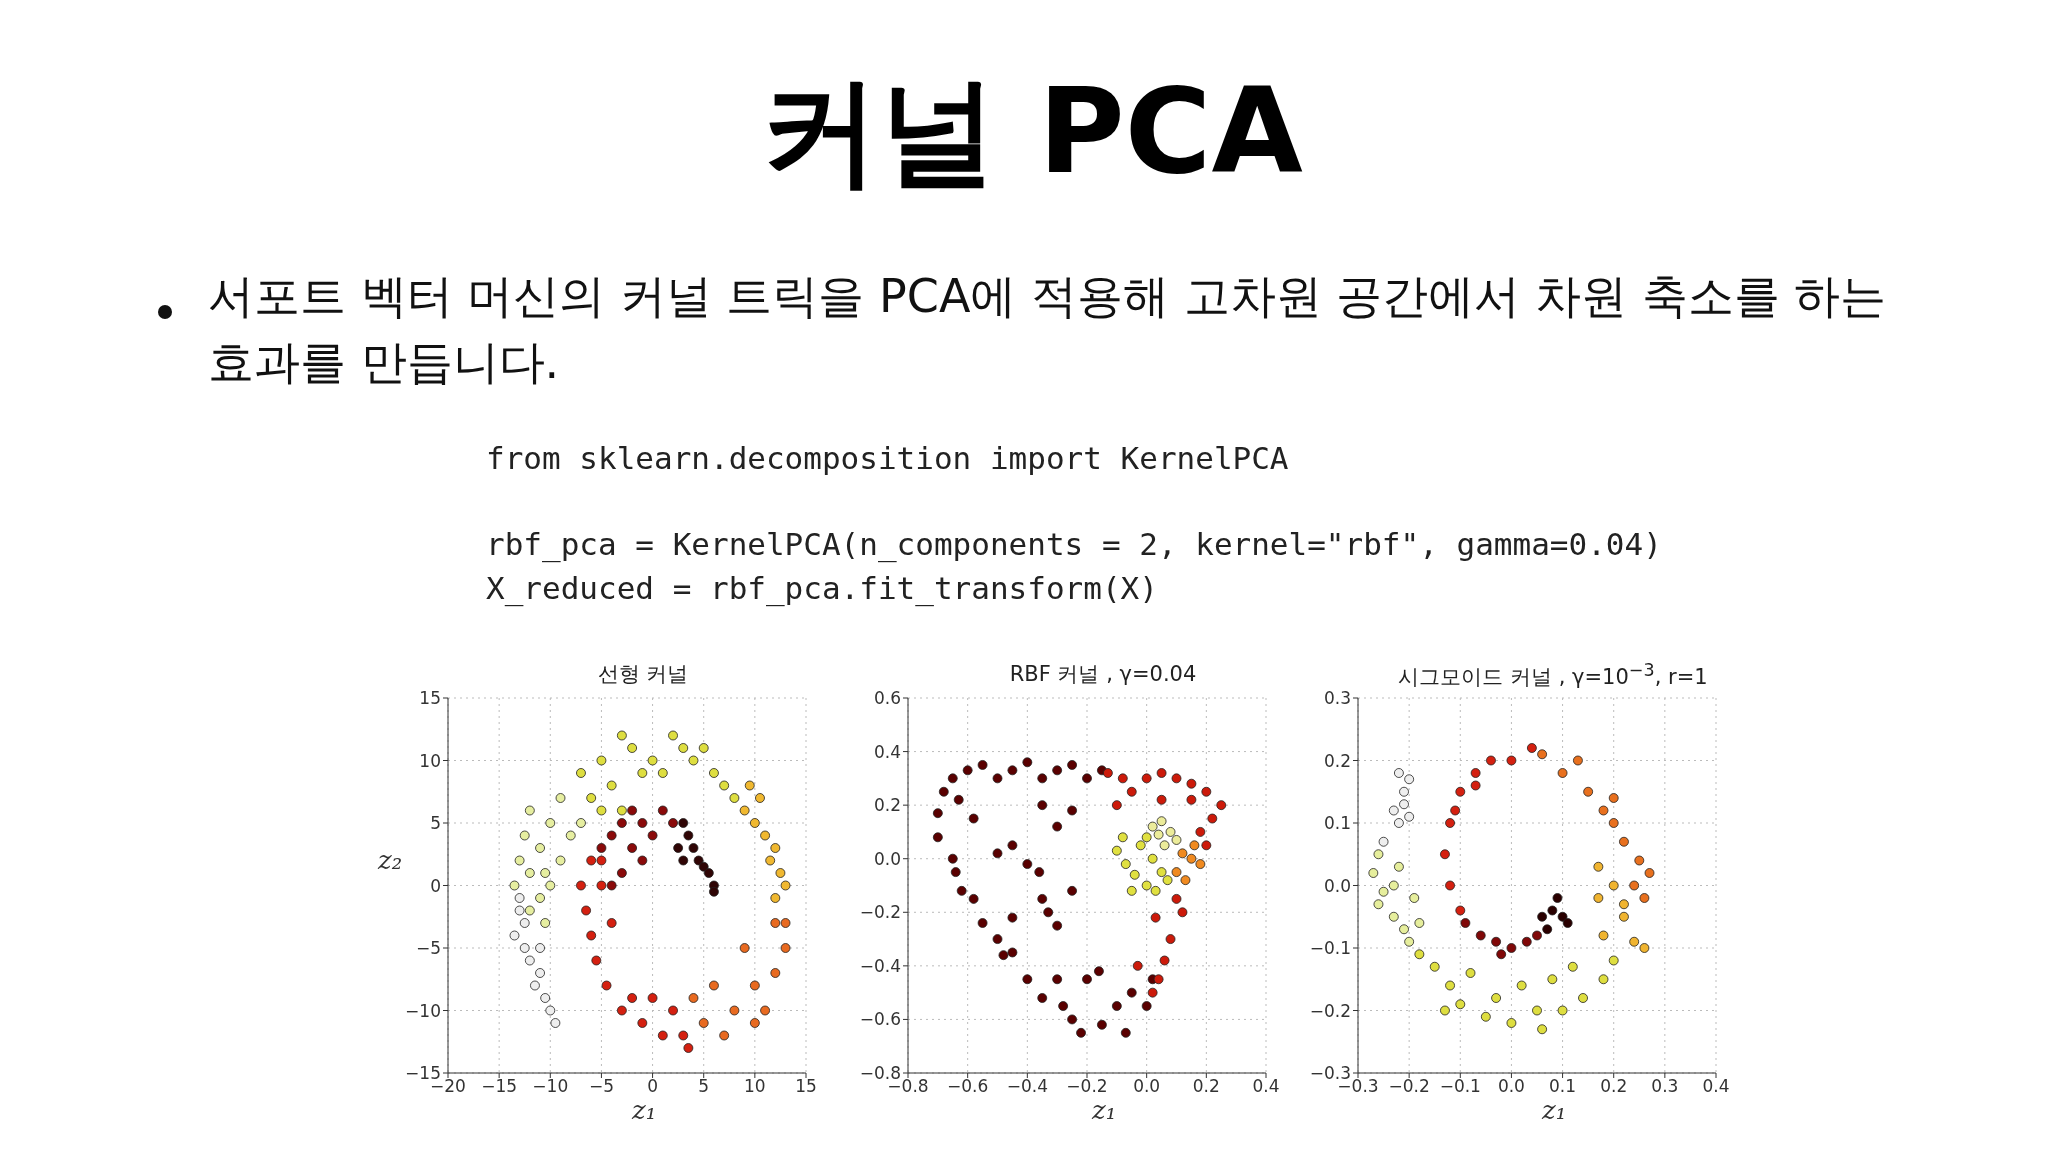 The height and width of the screenshot is (1152, 2048). What do you see at coordinates (1027, 1086) in the screenshot?
I see `x-tick-label: −0.4` at bounding box center [1027, 1086].